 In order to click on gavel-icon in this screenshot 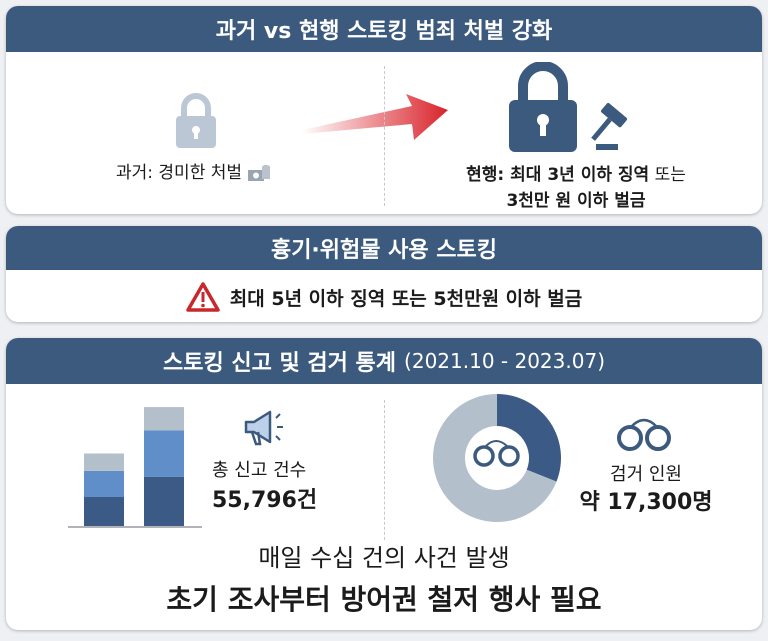, I will do `click(609, 126)`.